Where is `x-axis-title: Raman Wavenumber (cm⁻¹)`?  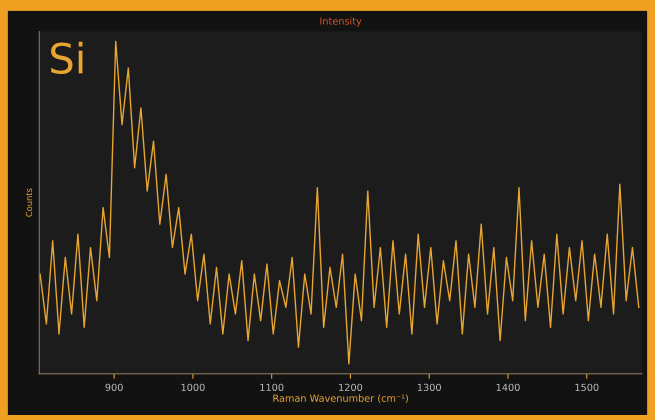 x-axis-title: Raman Wavenumber (cm⁻¹) is located at coordinates (340, 398).